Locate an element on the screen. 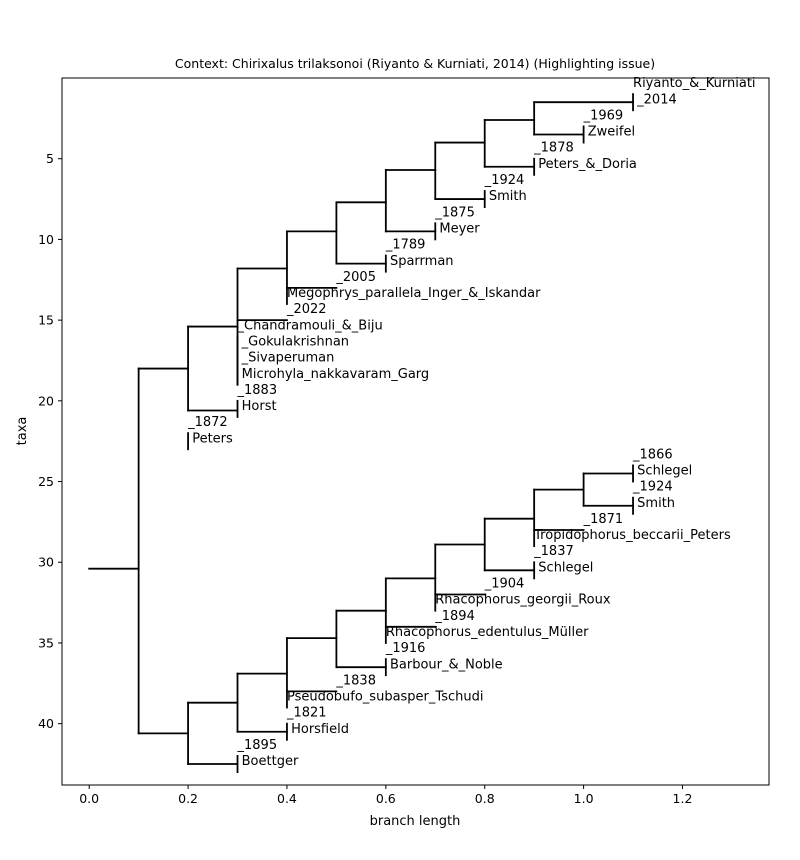 The width and height of the screenshot is (800, 860). leaf-label: Megophrys_parallela_Inger_&_Iskandar is located at coordinates (414, 293).